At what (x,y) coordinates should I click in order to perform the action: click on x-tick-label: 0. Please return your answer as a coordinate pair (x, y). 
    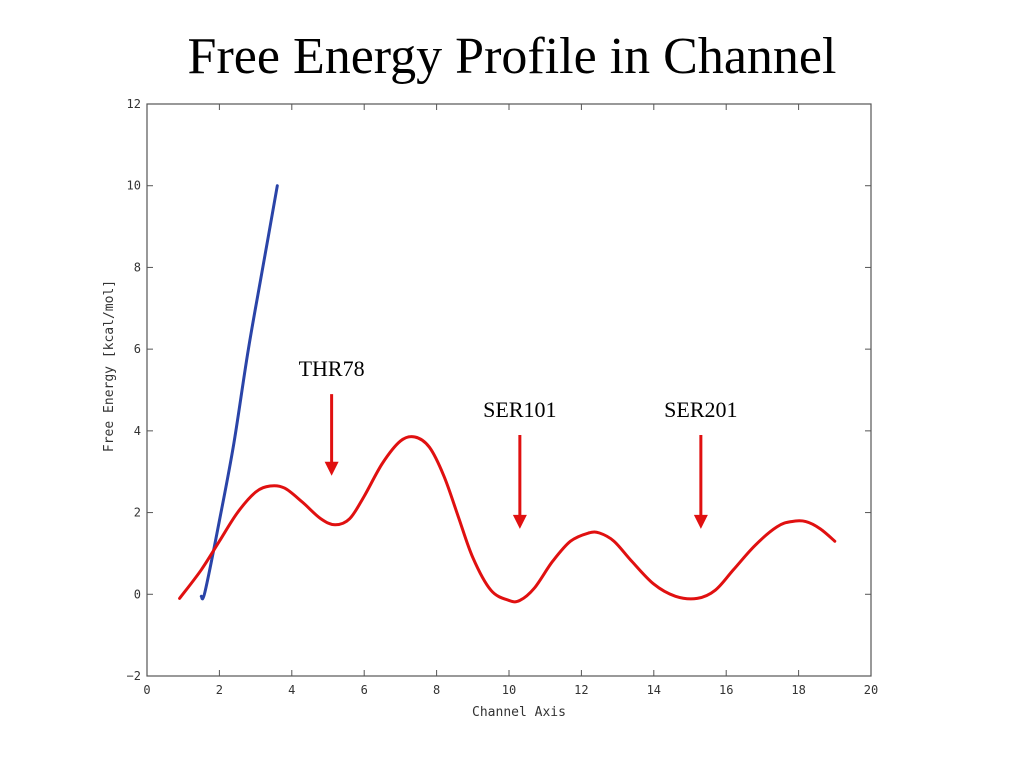
    Looking at the image, I should click on (146, 690).